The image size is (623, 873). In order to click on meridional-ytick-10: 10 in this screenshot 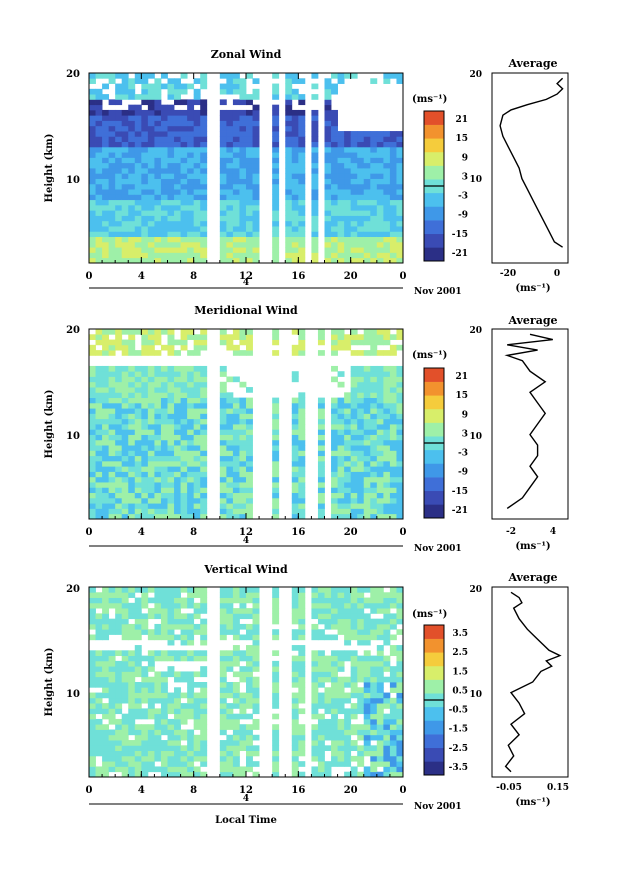, I will do `click(73, 436)`.